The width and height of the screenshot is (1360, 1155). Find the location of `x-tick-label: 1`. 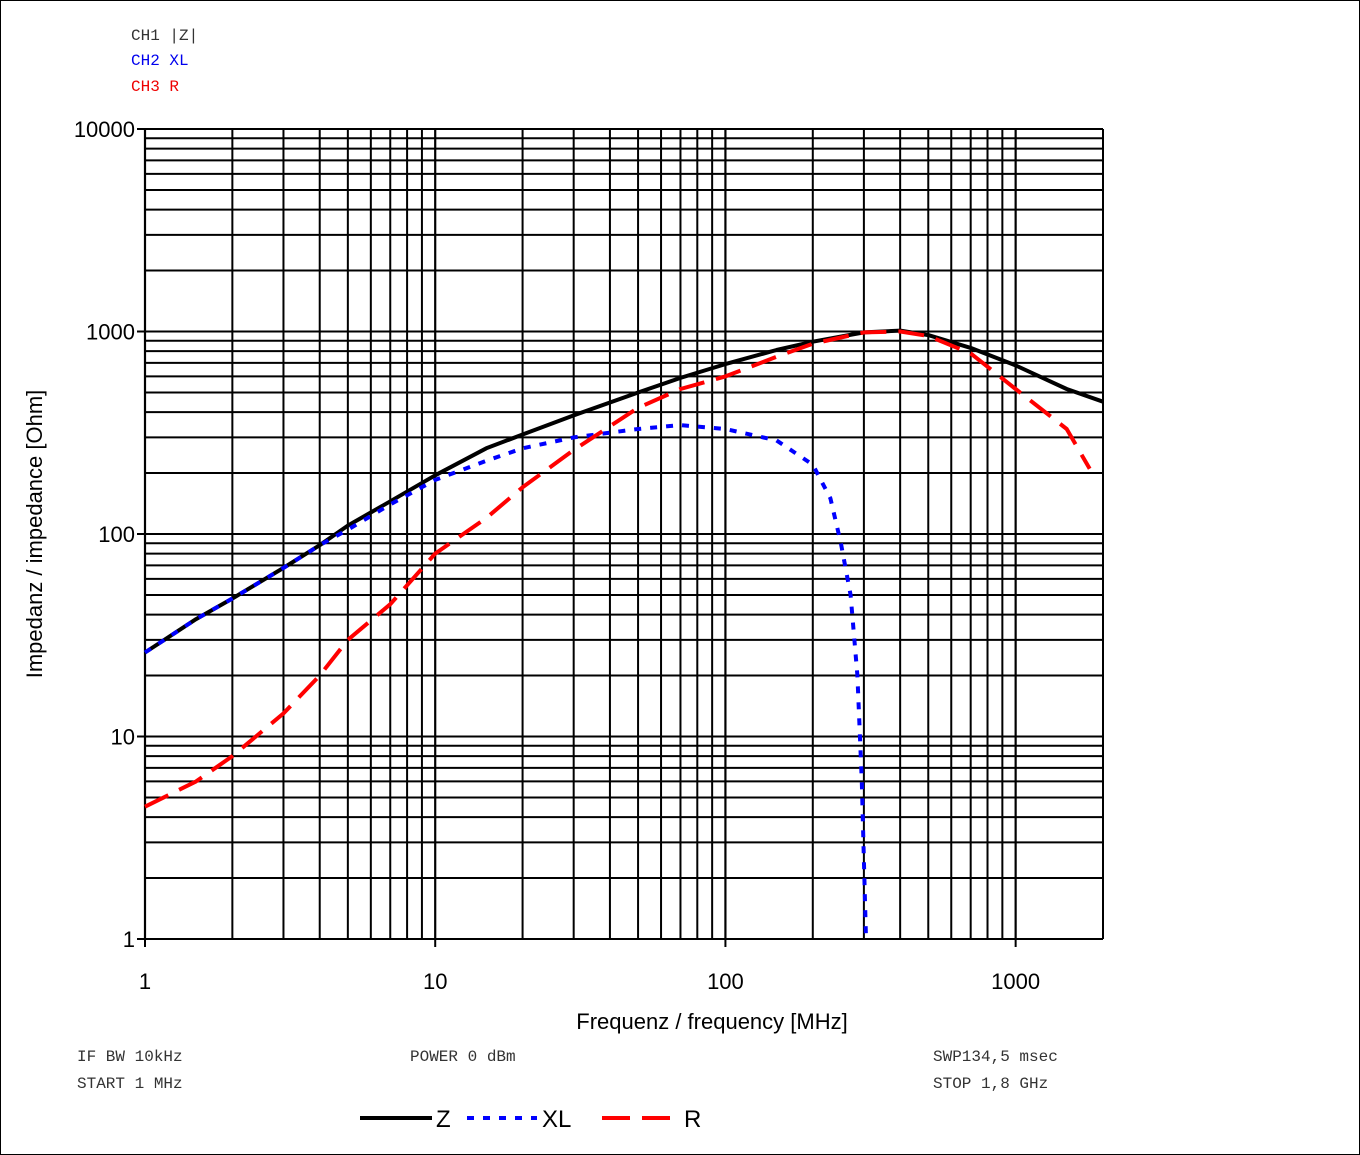

x-tick-label: 1 is located at coordinates (145, 981).